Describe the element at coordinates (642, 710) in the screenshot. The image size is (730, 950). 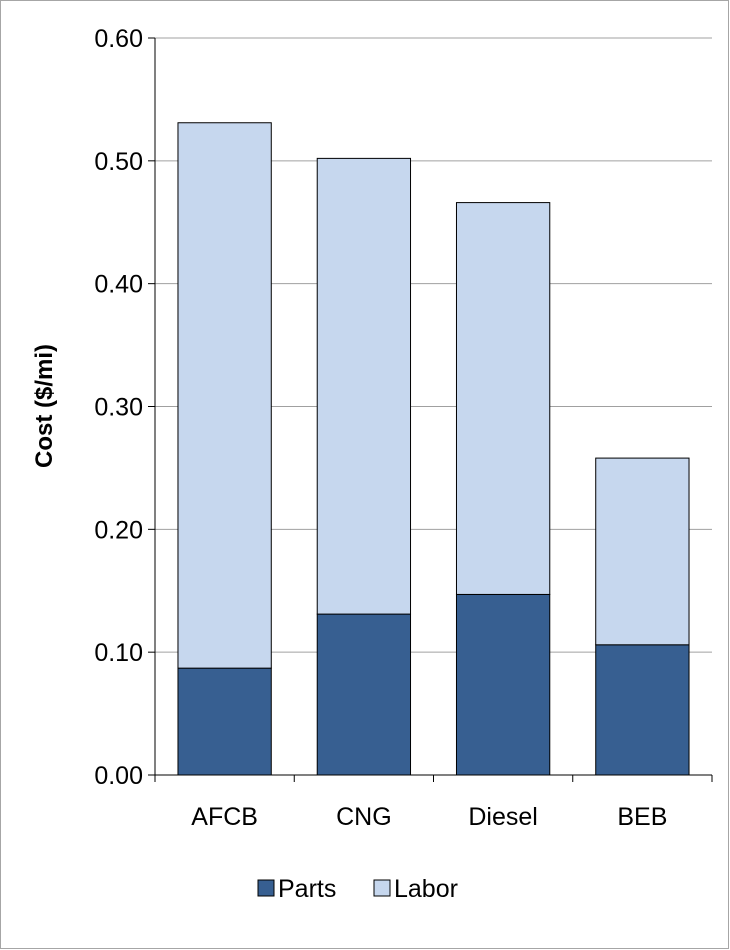
I see `bar-parts-beb` at that location.